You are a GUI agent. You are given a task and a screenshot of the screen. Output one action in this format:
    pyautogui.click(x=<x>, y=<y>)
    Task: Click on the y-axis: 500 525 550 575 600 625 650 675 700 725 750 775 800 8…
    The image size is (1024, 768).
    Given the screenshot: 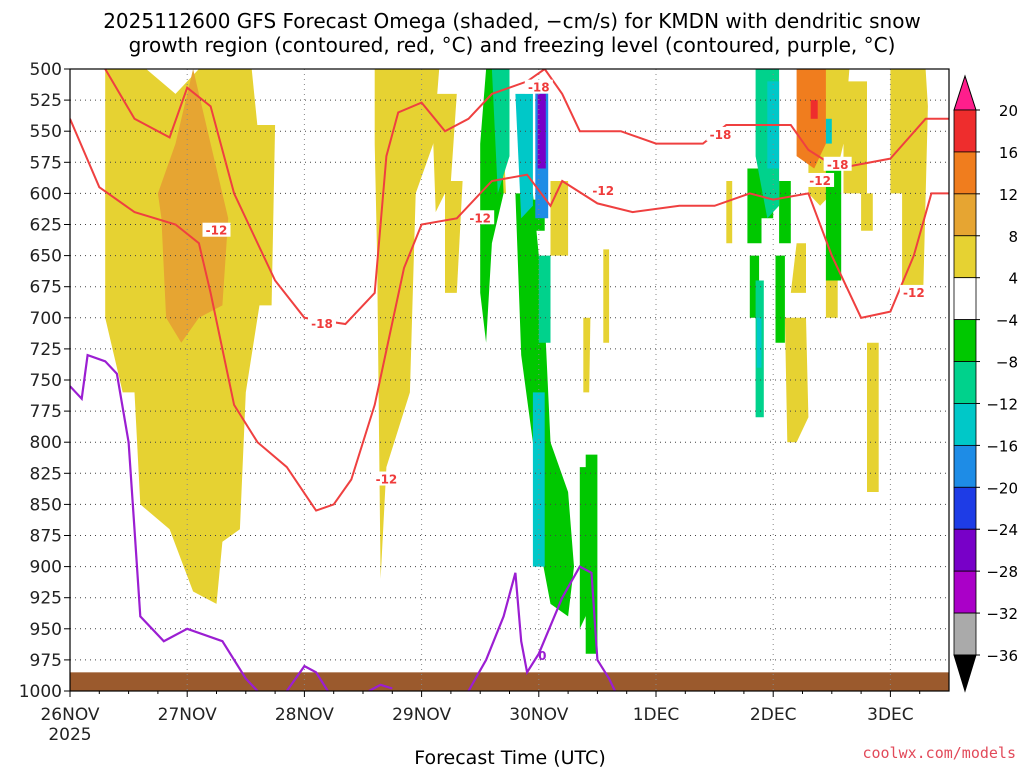 What is the action you would take?
    pyautogui.click(x=44, y=381)
    